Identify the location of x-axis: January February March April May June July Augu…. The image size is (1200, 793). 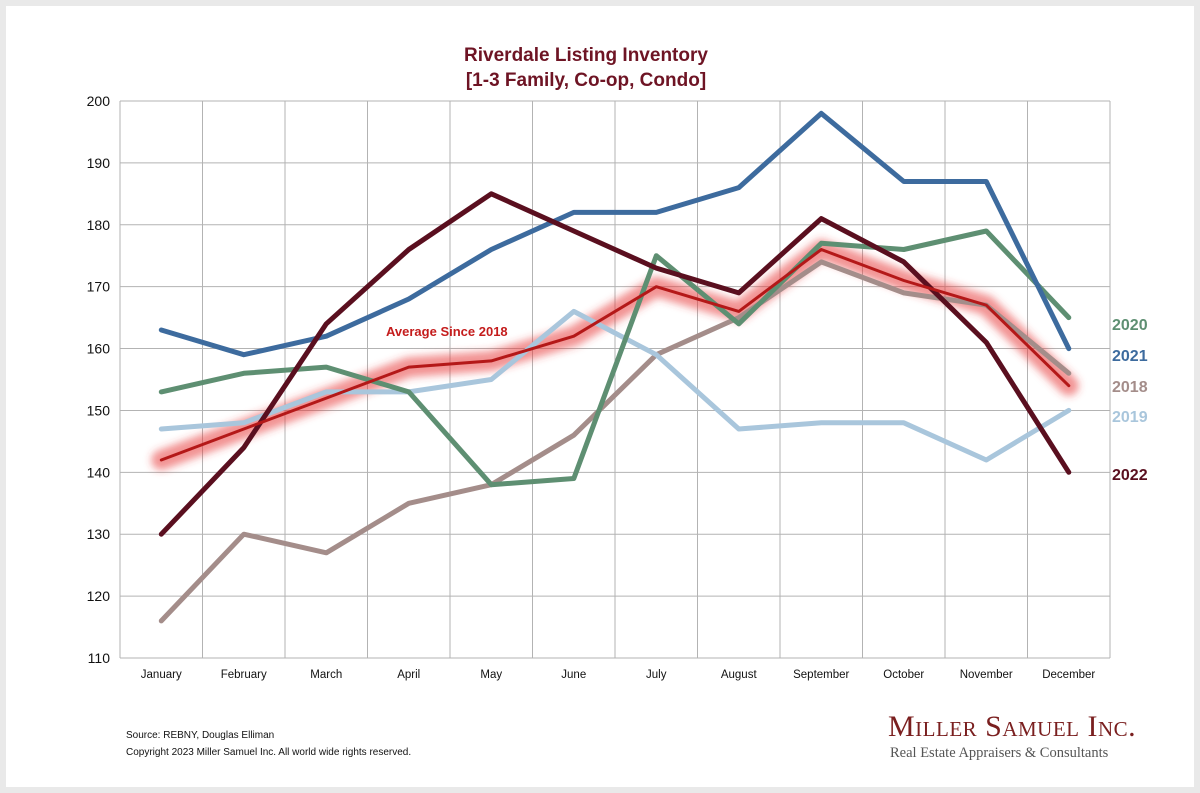
(618, 675).